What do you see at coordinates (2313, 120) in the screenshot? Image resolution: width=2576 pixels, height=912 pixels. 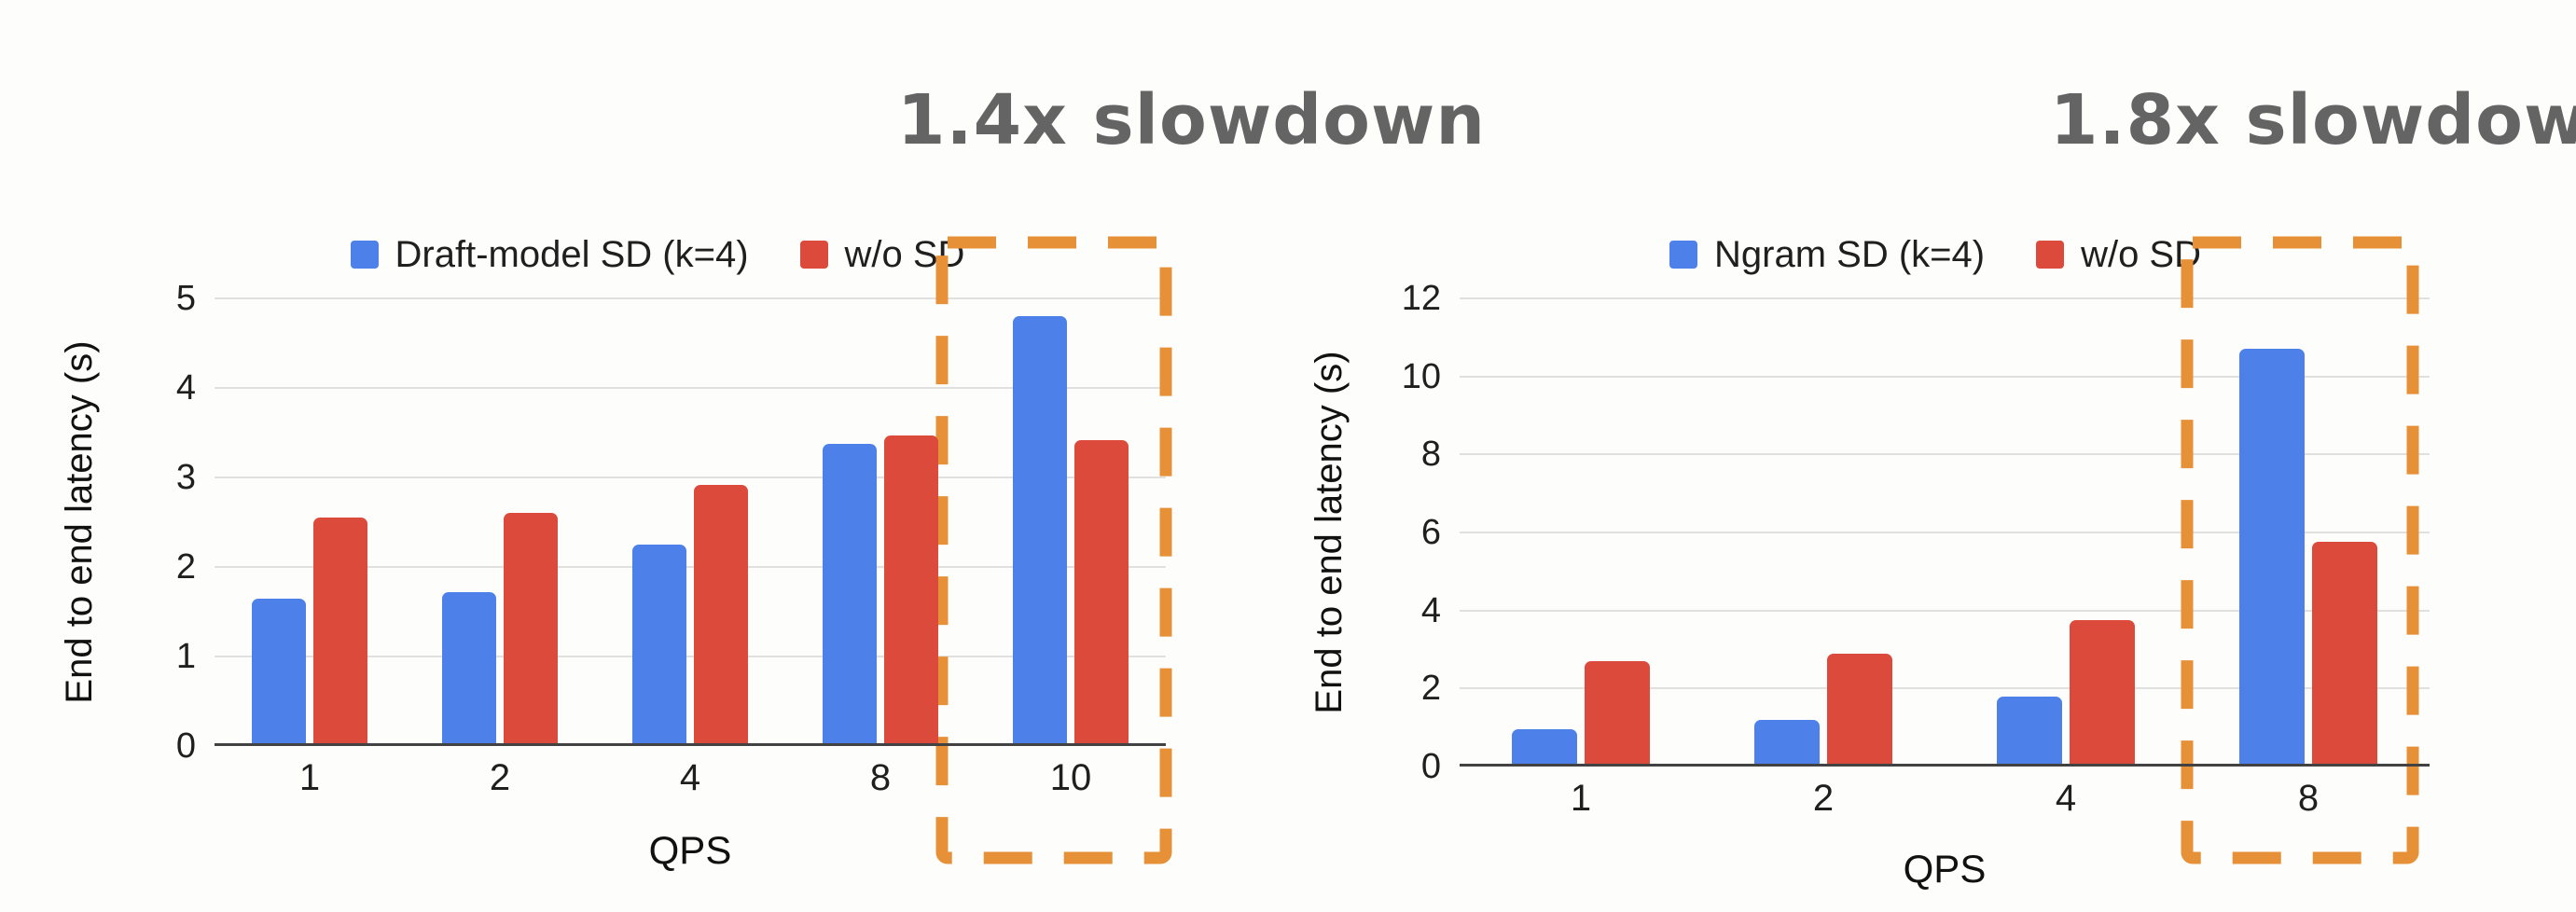 I see `slowdown-annotation-ngram: 1.8x slowdown` at bounding box center [2313, 120].